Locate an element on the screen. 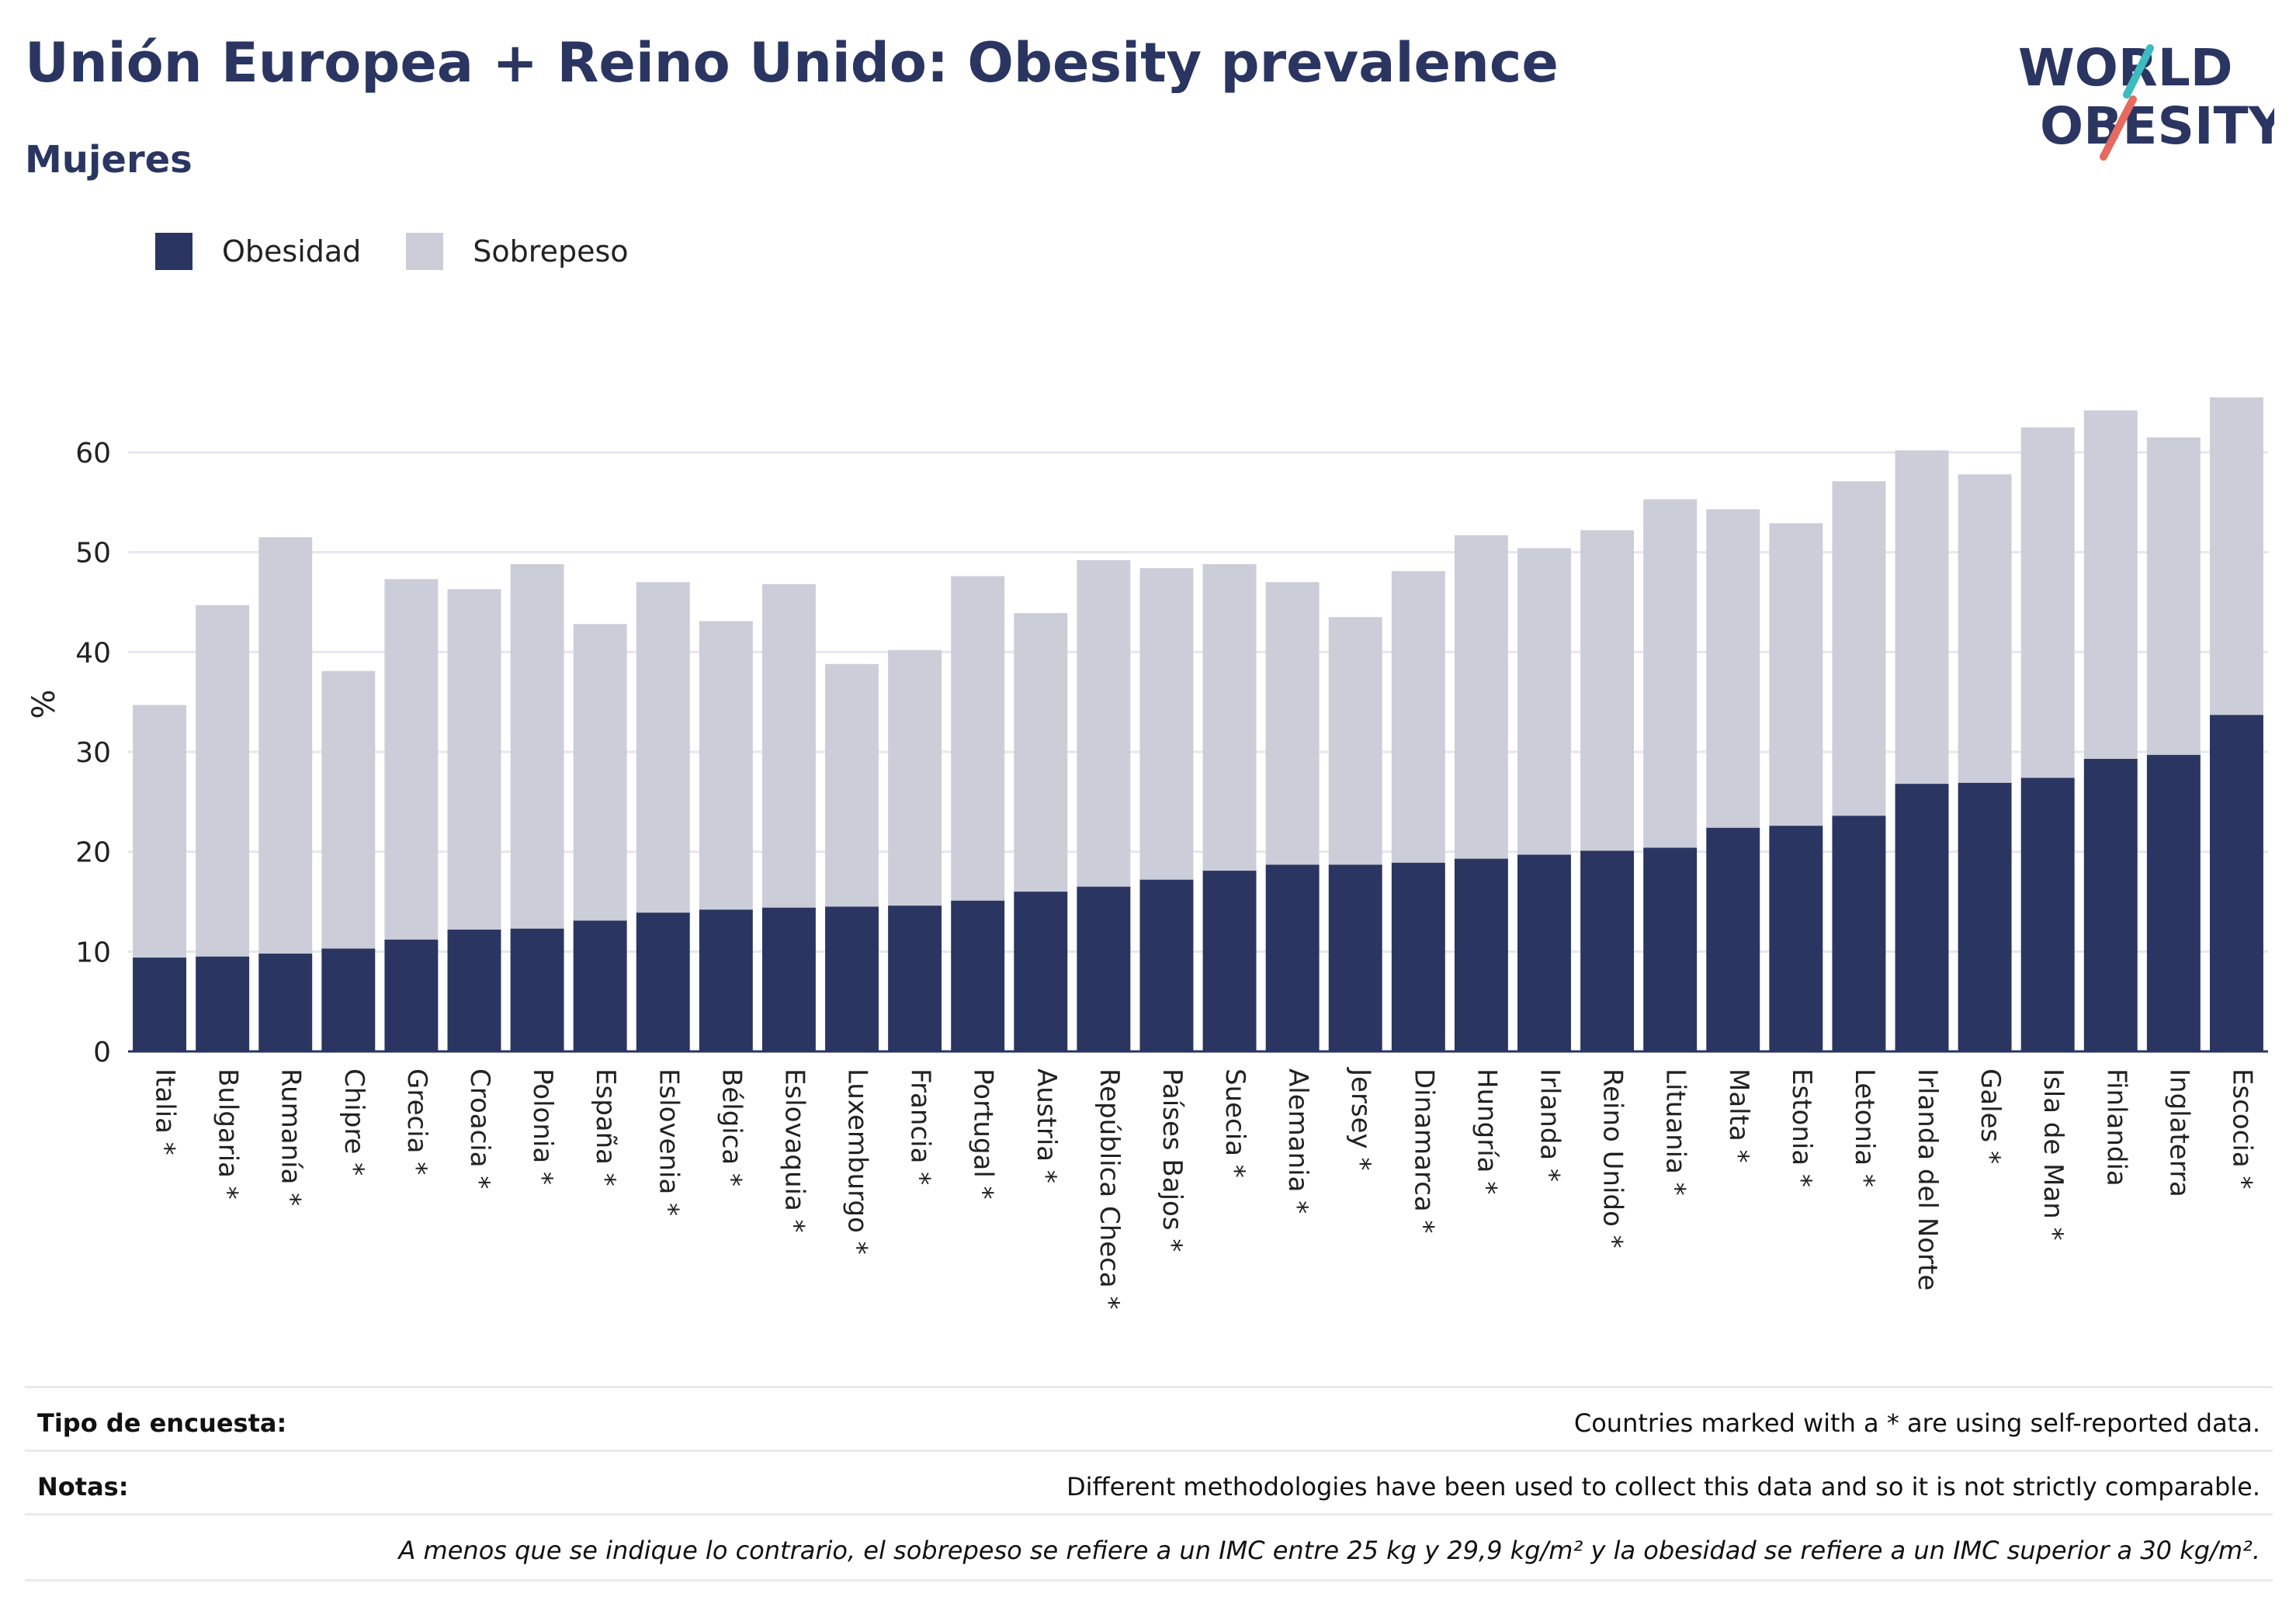  x-tick-label-29: Gales * is located at coordinates (1990, 1116).